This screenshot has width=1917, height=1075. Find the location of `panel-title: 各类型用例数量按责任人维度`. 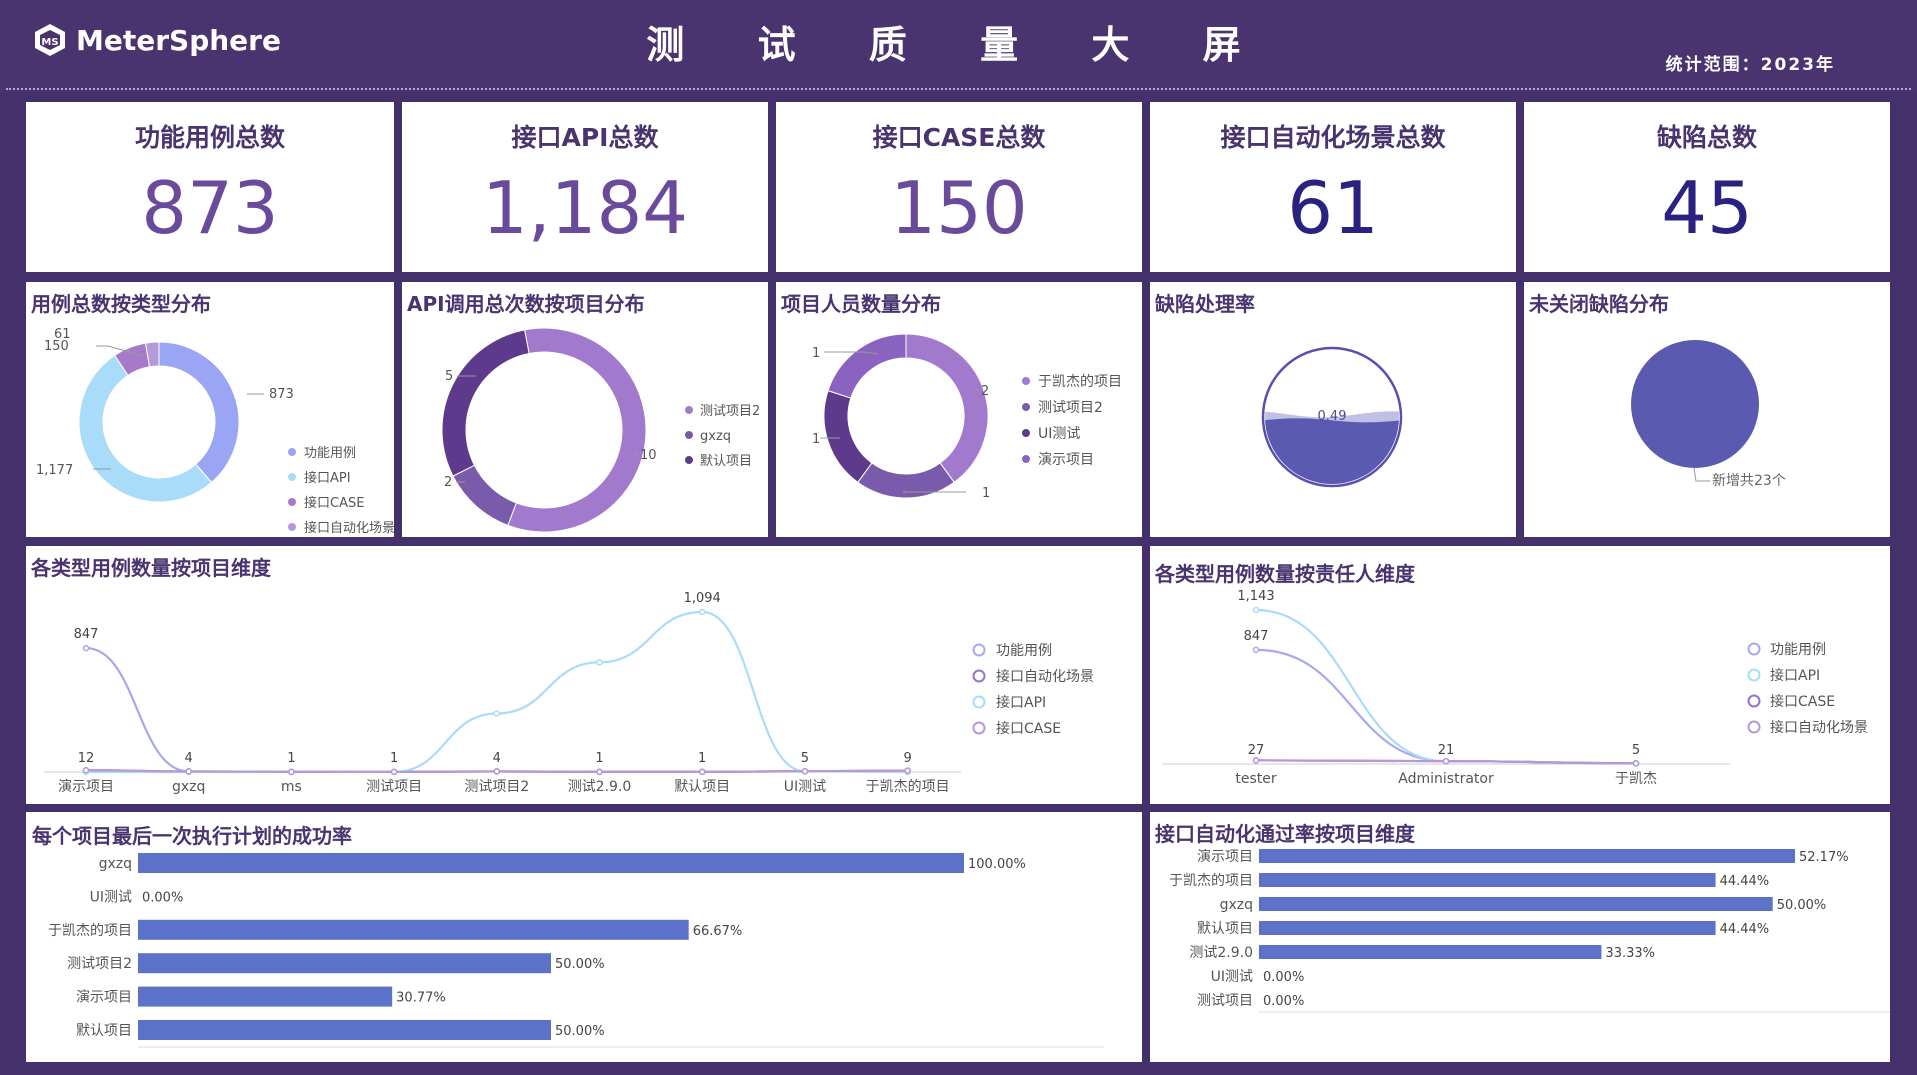

panel-title: 各类型用例数量按责任人维度 is located at coordinates (1285, 574).